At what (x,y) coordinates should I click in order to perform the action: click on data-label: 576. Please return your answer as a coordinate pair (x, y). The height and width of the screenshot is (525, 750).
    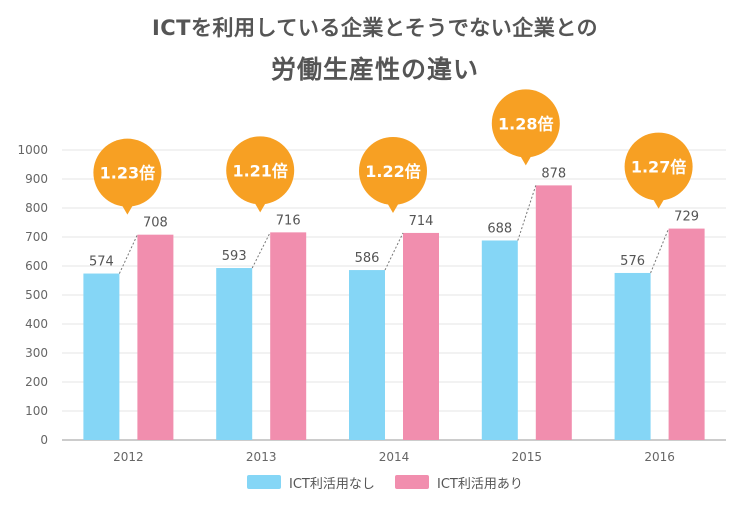
    Looking at the image, I should click on (632, 261).